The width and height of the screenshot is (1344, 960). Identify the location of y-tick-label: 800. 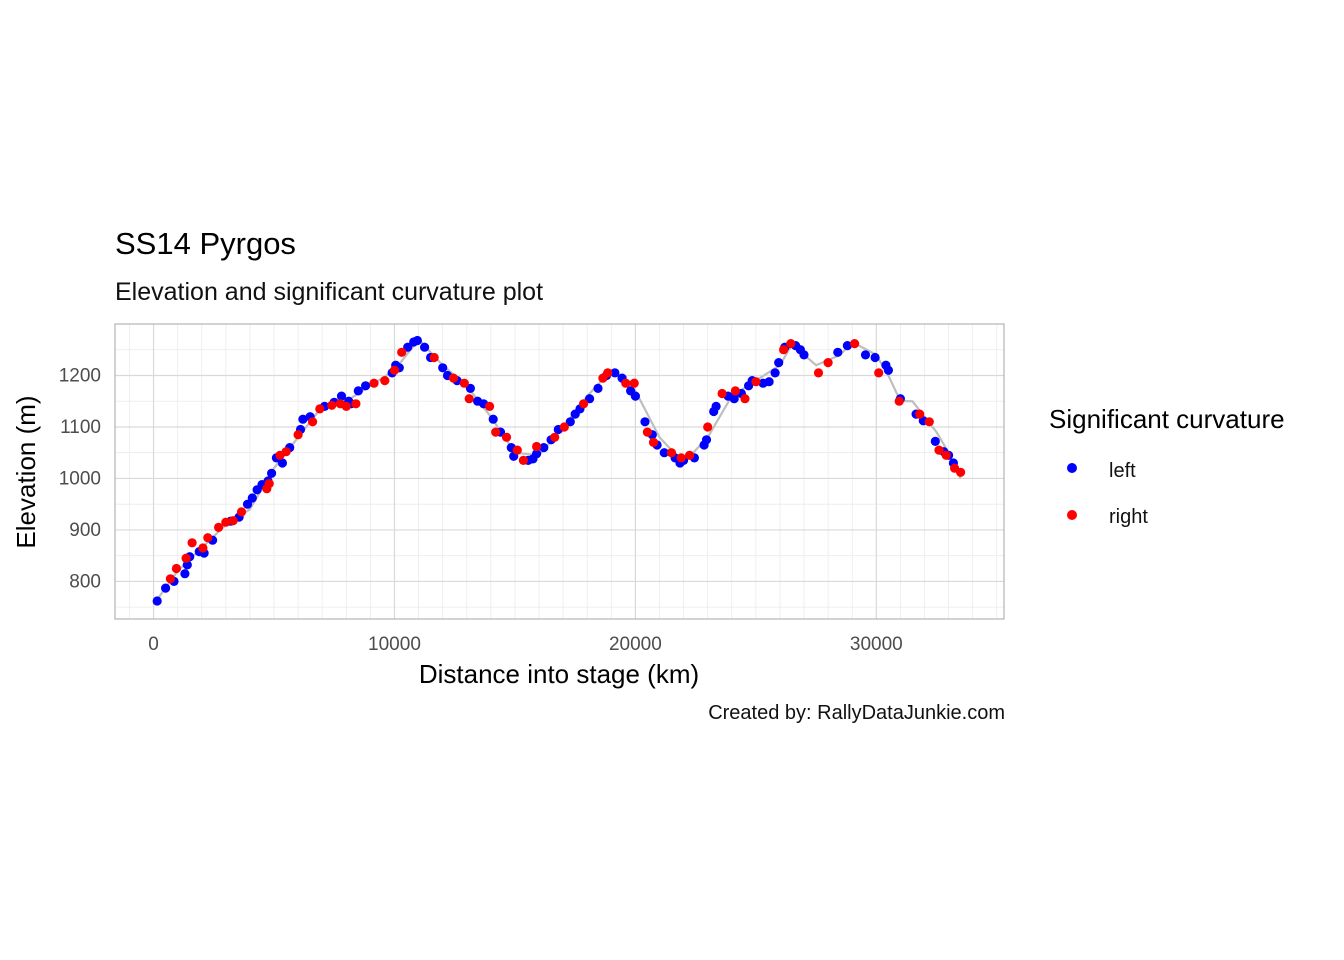
(85, 581).